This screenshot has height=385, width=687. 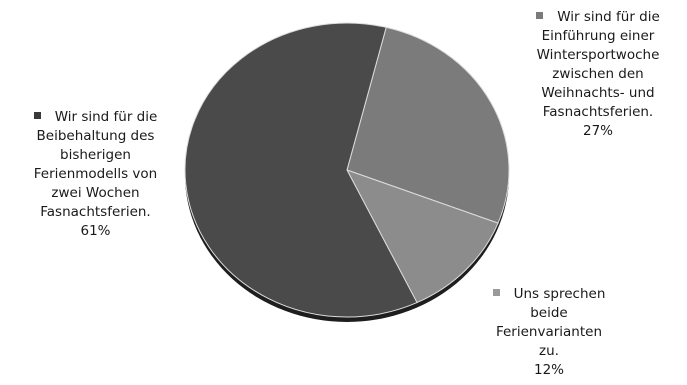 I want to click on slice-label-text: Uns sprechen beide Ferienvarianten zu., so click(x=548, y=322).